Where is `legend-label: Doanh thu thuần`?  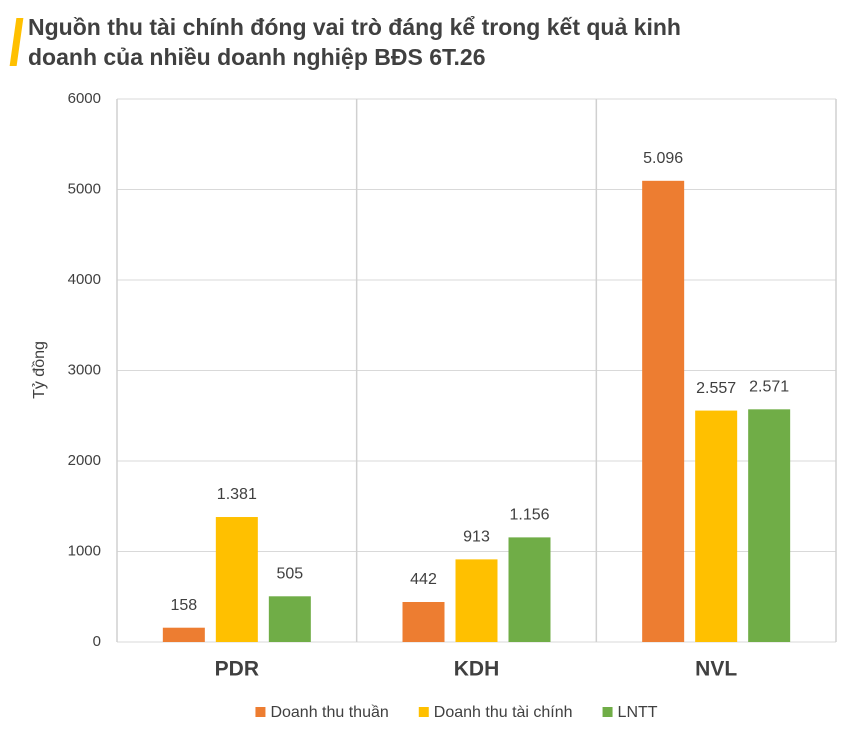
legend-label: Doanh thu thuần is located at coordinates (329, 712).